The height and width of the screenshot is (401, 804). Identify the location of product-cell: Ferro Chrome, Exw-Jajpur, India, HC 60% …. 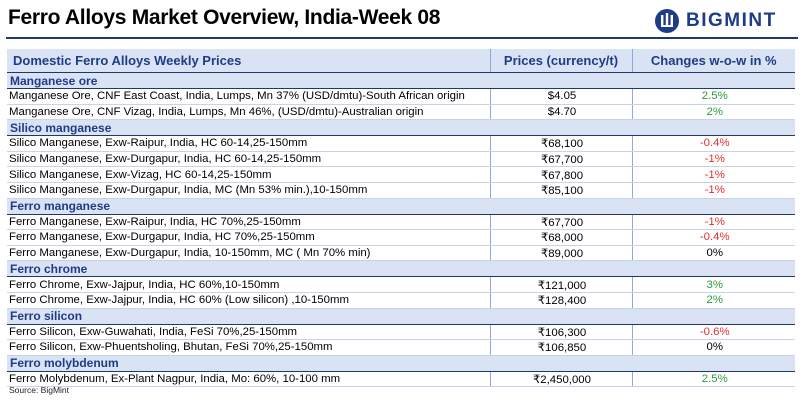
(249, 300).